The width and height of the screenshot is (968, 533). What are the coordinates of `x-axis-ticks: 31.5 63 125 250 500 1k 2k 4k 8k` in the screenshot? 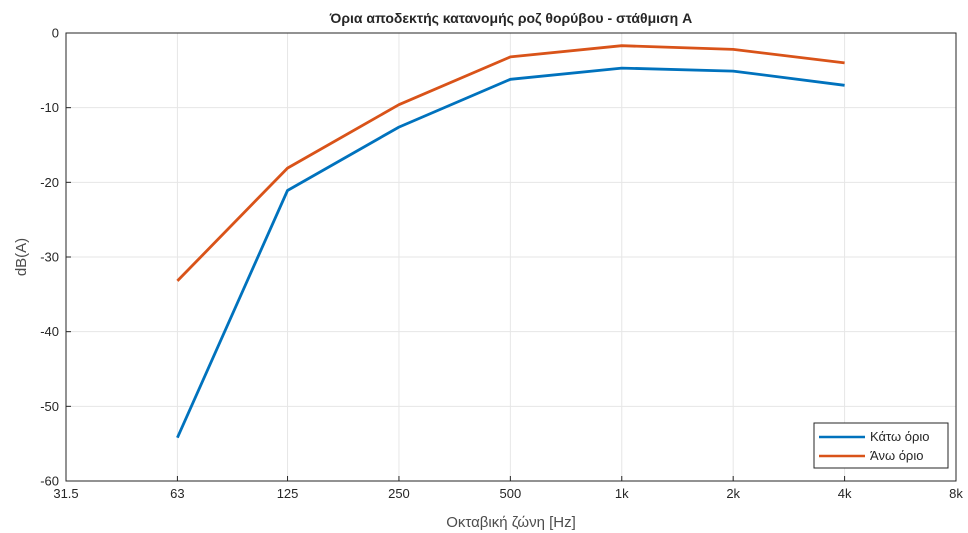 It's located at (508, 488).